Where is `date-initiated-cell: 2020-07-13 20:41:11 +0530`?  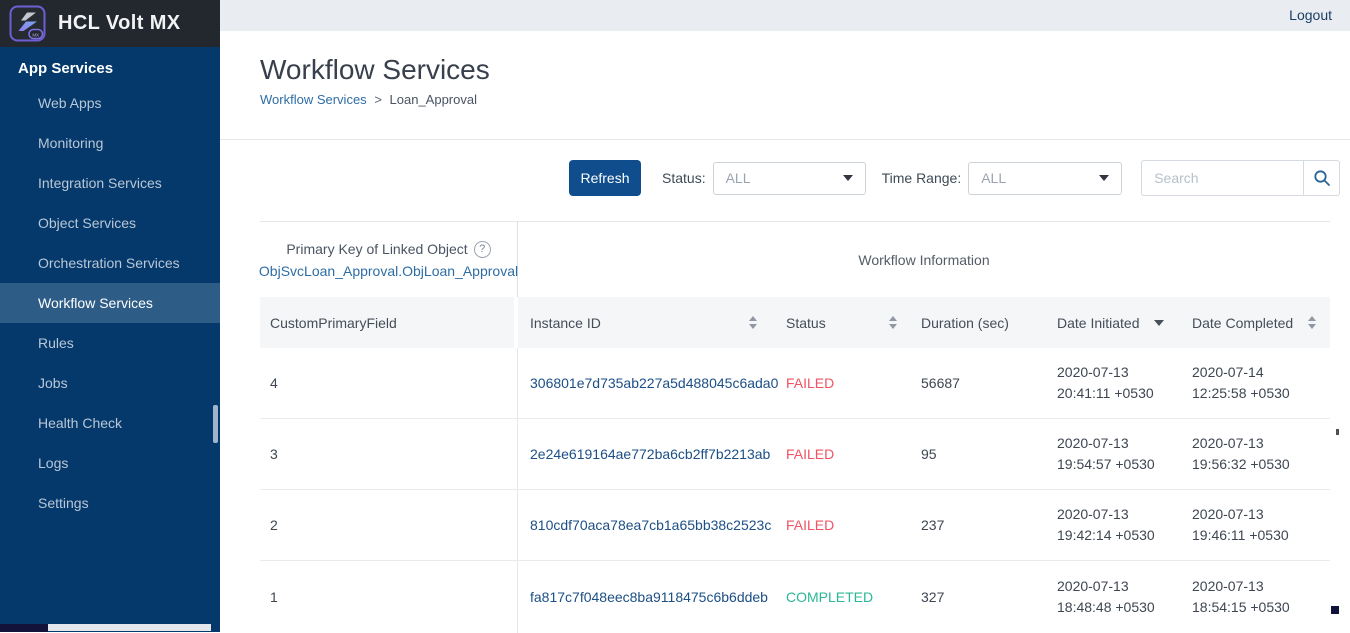 date-initiated-cell: 2020-07-13 20:41:11 +0530 is located at coordinates (1105, 382).